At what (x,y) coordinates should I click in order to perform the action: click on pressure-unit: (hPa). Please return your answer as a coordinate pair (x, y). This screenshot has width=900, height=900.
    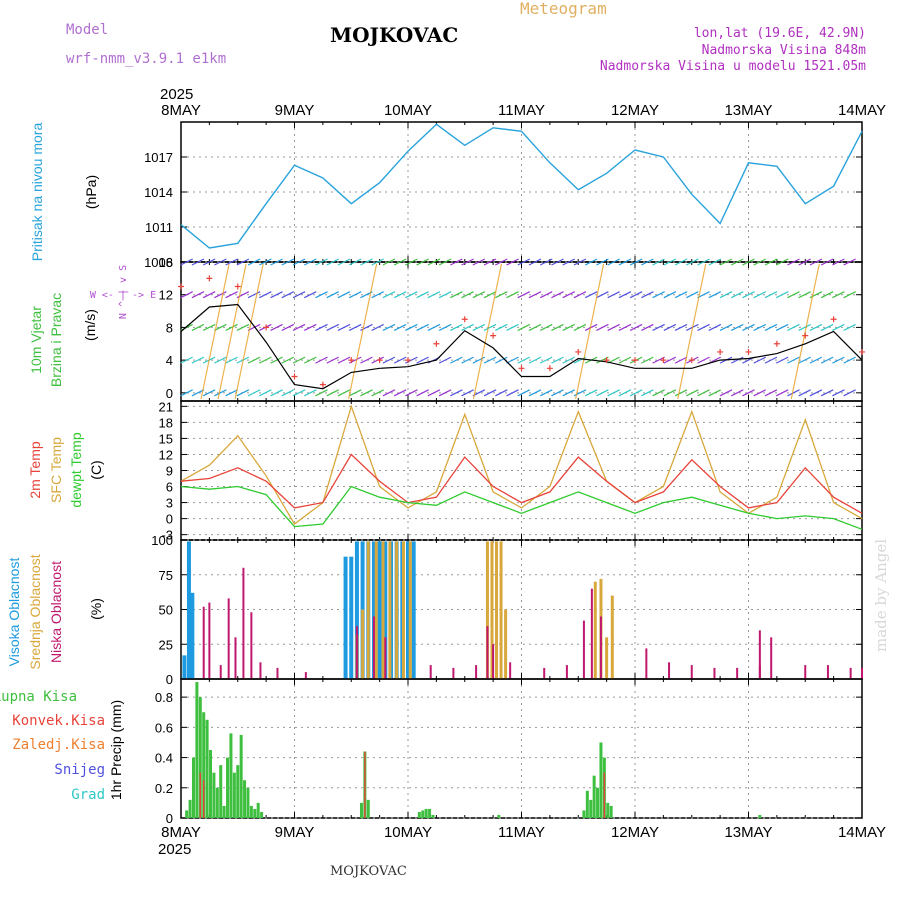
    Looking at the image, I should click on (91, 192).